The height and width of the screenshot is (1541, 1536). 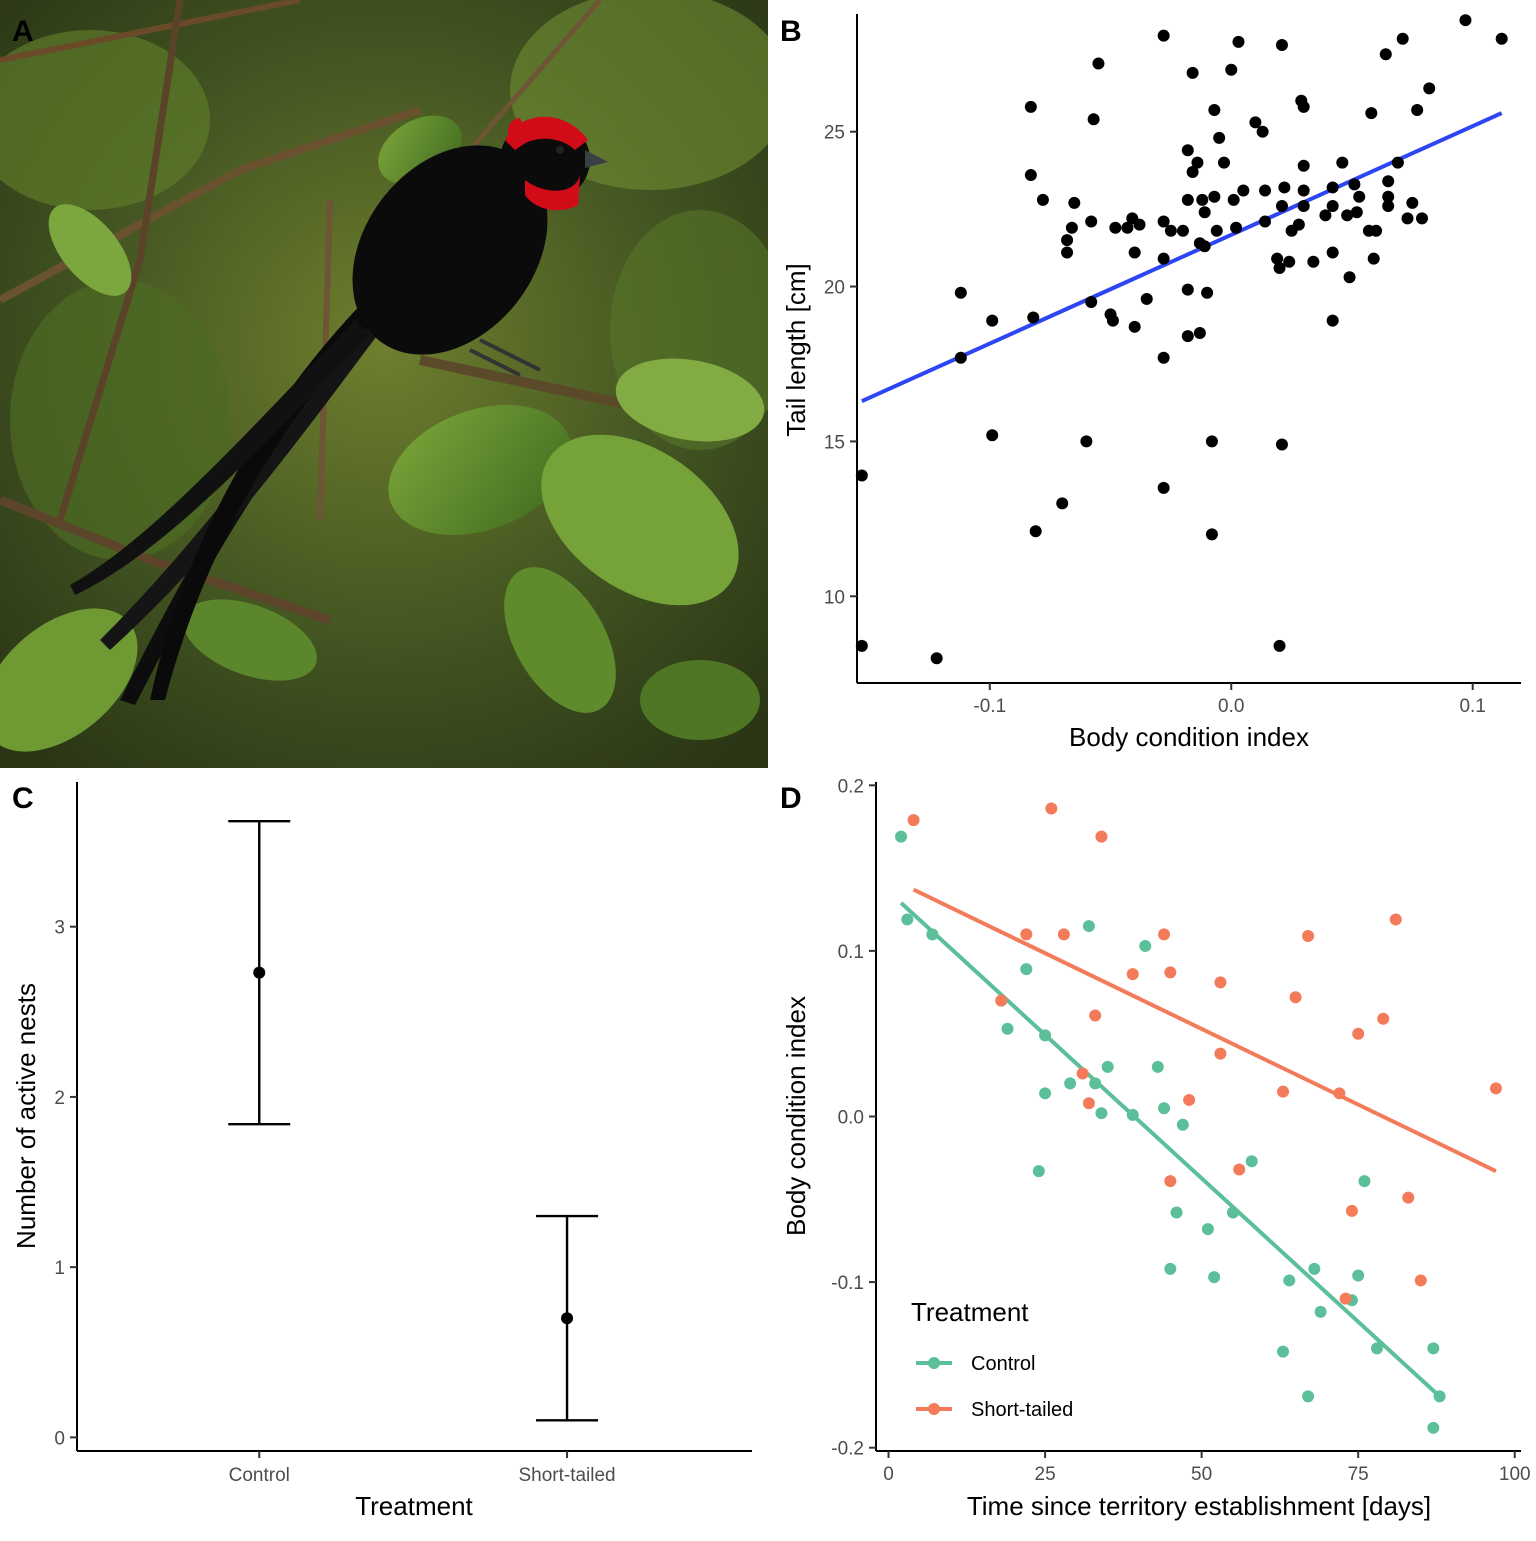 I want to click on chart-d-y-tick-label: 0.1, so click(x=851, y=952).